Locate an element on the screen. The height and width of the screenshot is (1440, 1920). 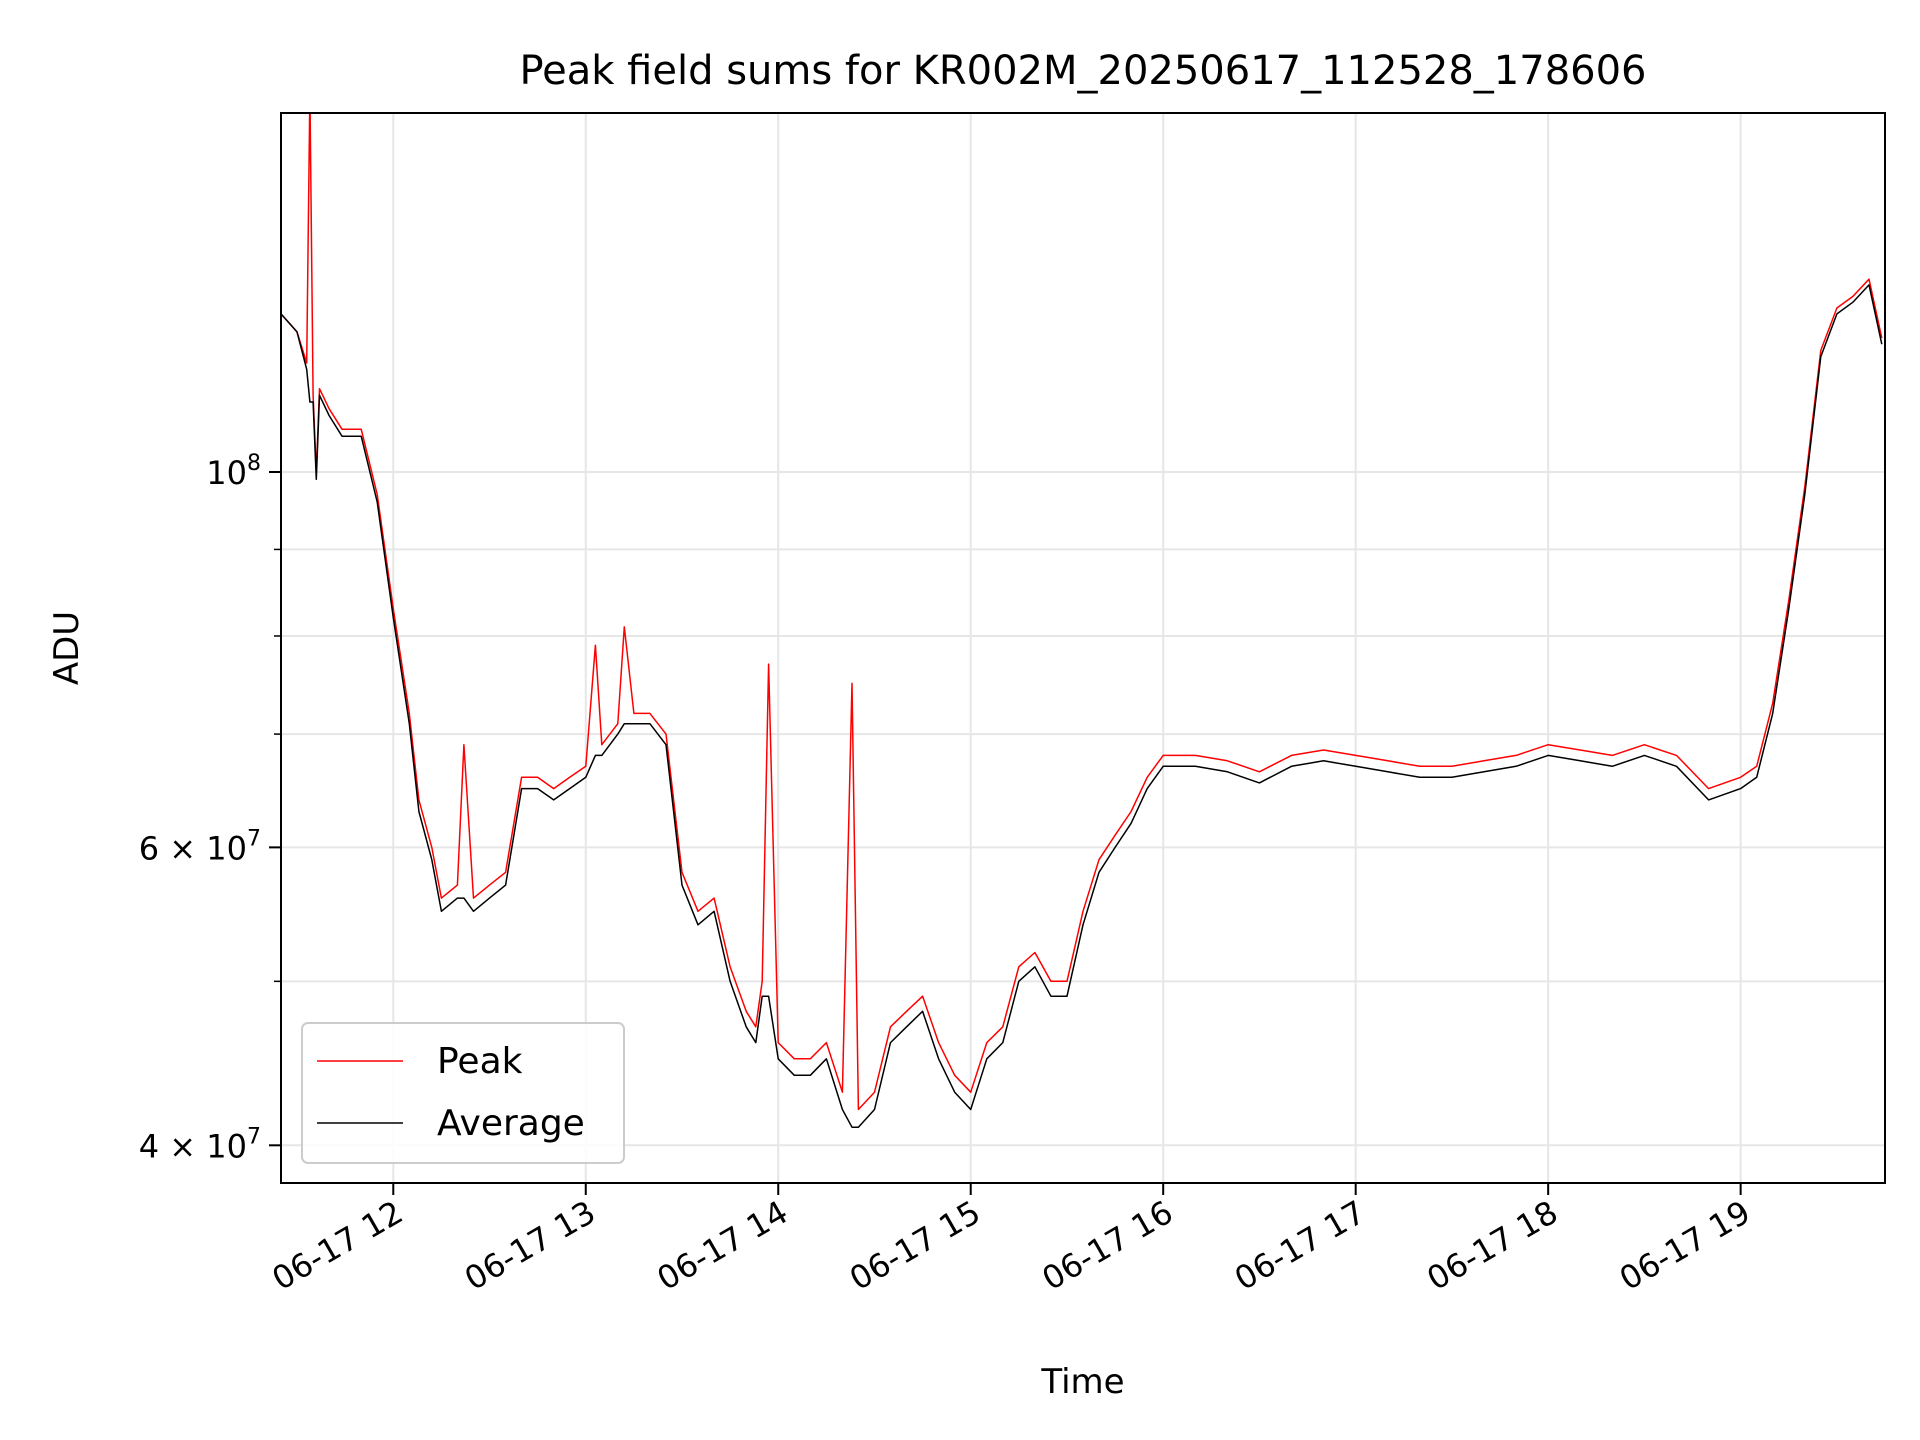
x-tick-label: 06-17 16 is located at coordinates (1108, 1245).